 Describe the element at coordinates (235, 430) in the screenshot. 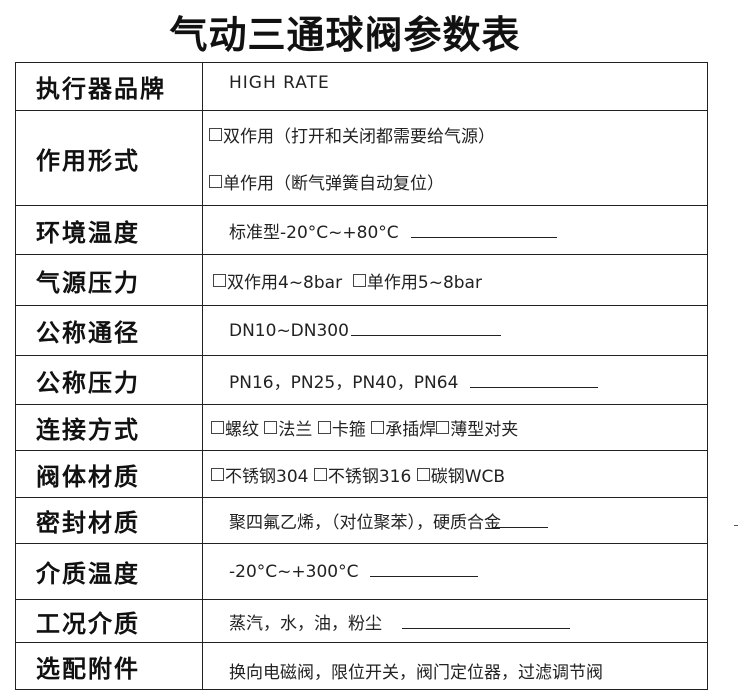

I see `option-item: 螺纹` at that location.